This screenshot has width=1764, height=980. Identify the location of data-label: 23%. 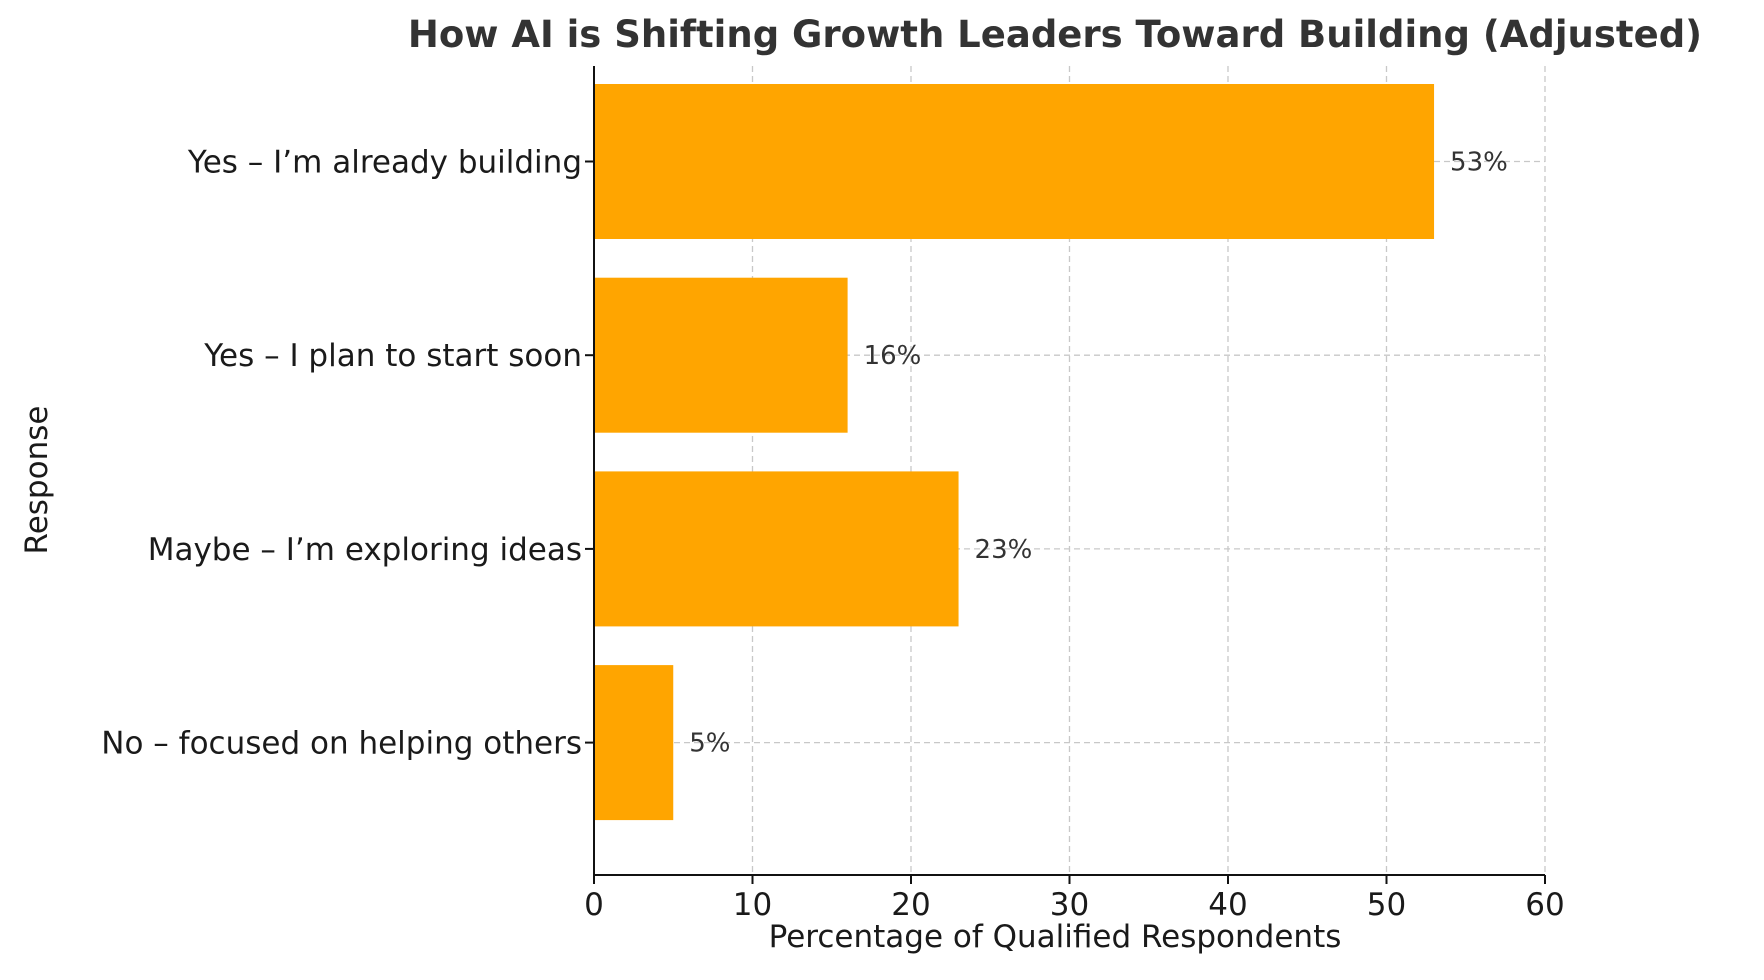
(1004, 550).